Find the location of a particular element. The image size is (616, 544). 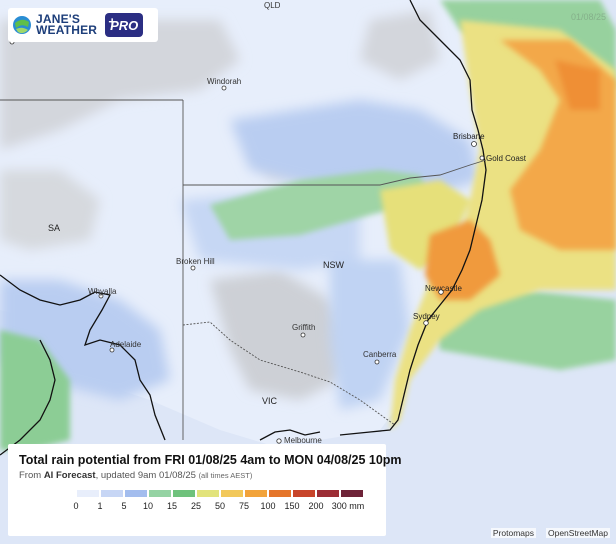

vic-label: VIC is located at coordinates (270, 401).